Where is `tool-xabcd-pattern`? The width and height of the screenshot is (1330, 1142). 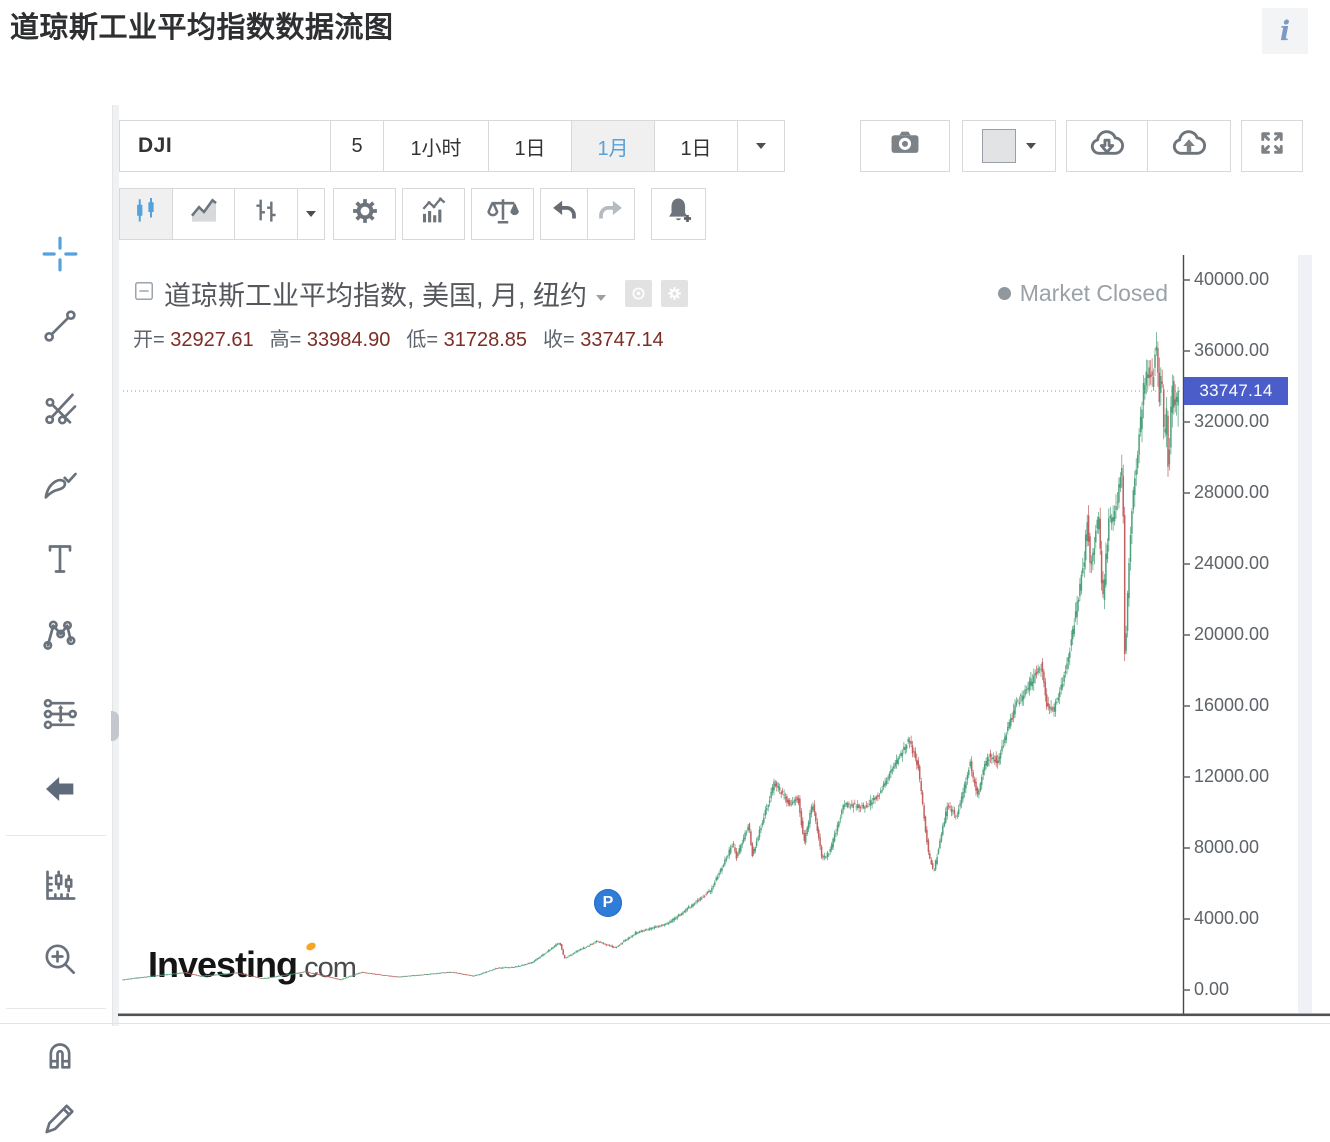 tool-xabcd-pattern is located at coordinates (60, 636).